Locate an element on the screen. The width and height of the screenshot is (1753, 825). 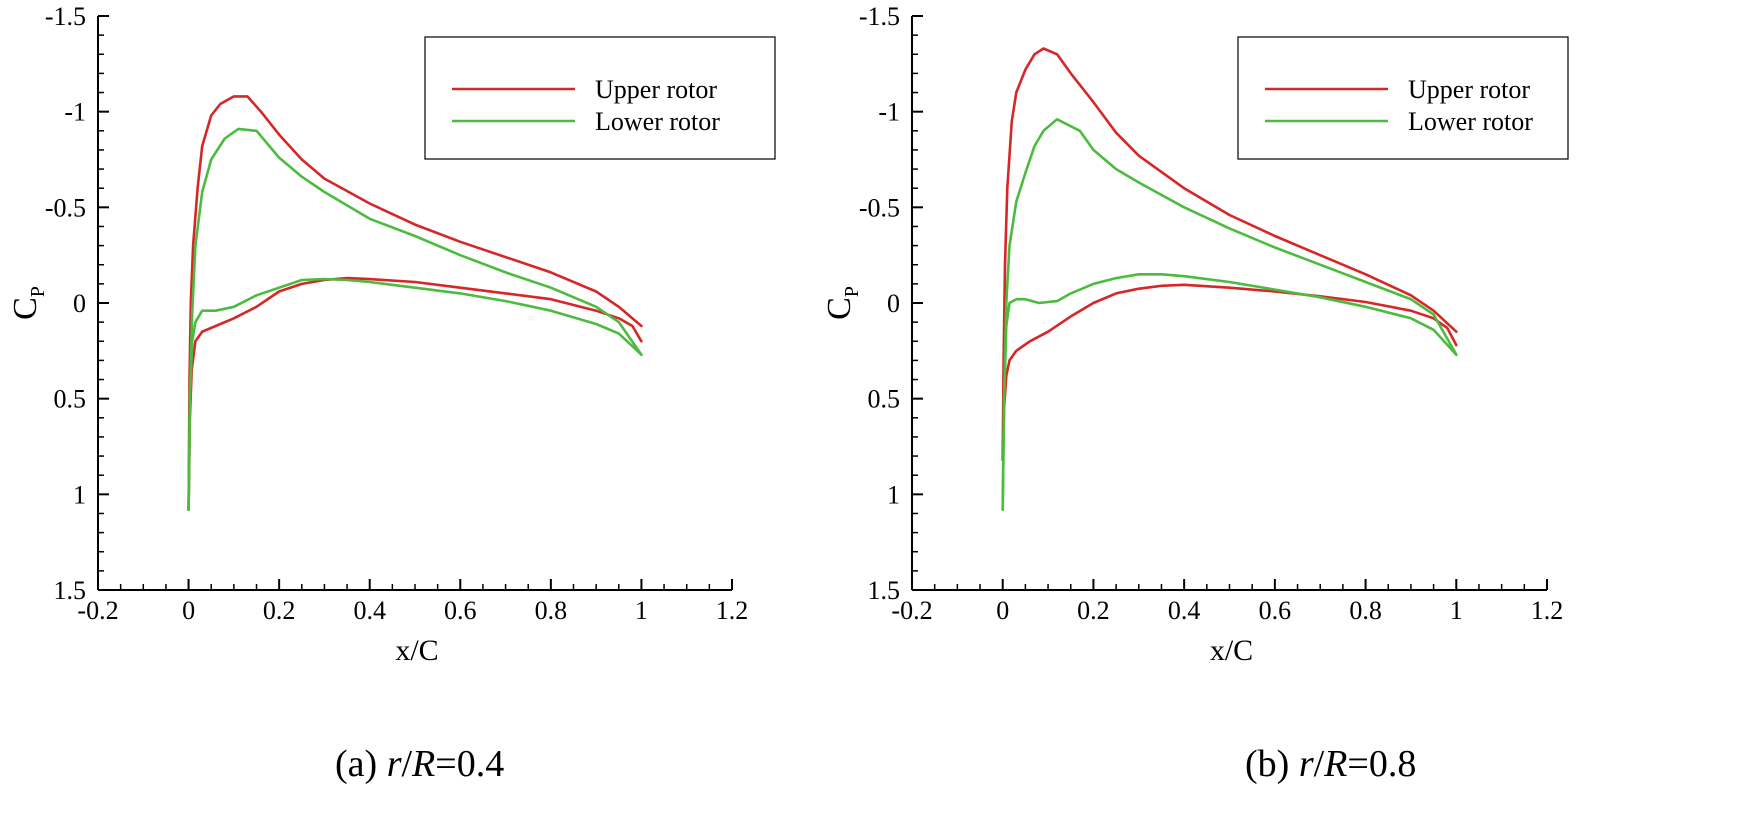
caption-a: (a) r/R=0.4 is located at coordinates (419, 764).